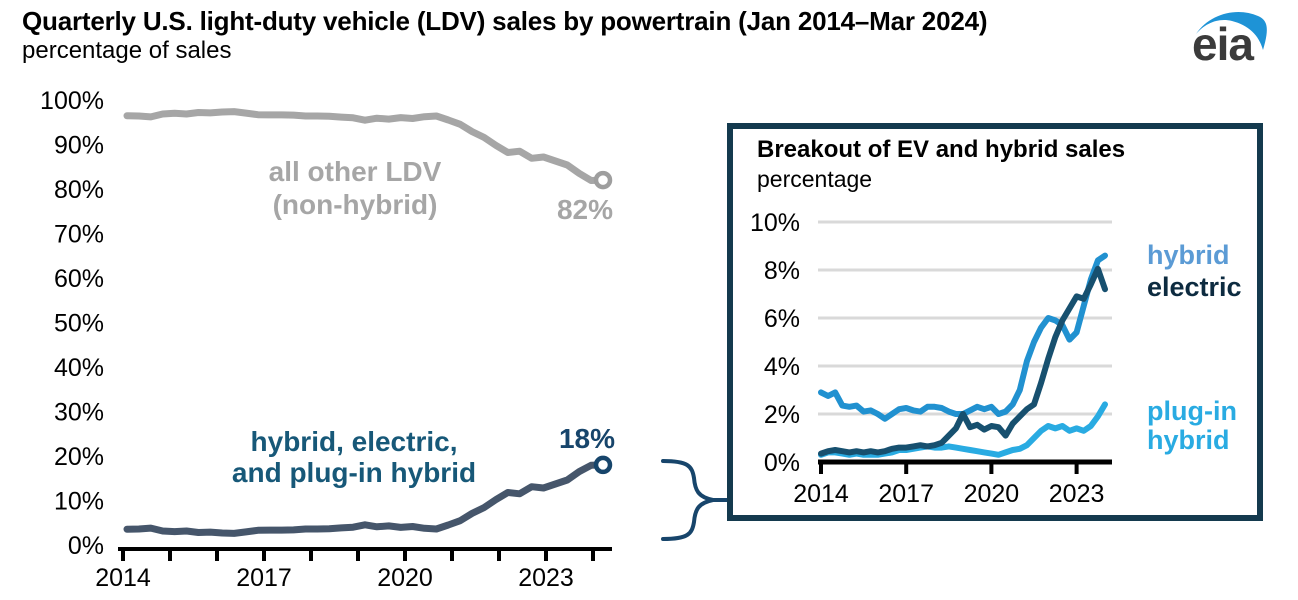 This screenshot has height=600, width=1298. What do you see at coordinates (1077, 494) in the screenshot?
I see `inset-x-tick-label: 2023` at bounding box center [1077, 494].